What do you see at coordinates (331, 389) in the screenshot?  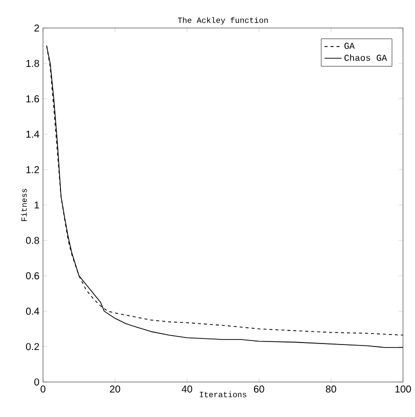 I see `x-tick-label: 80` at bounding box center [331, 389].